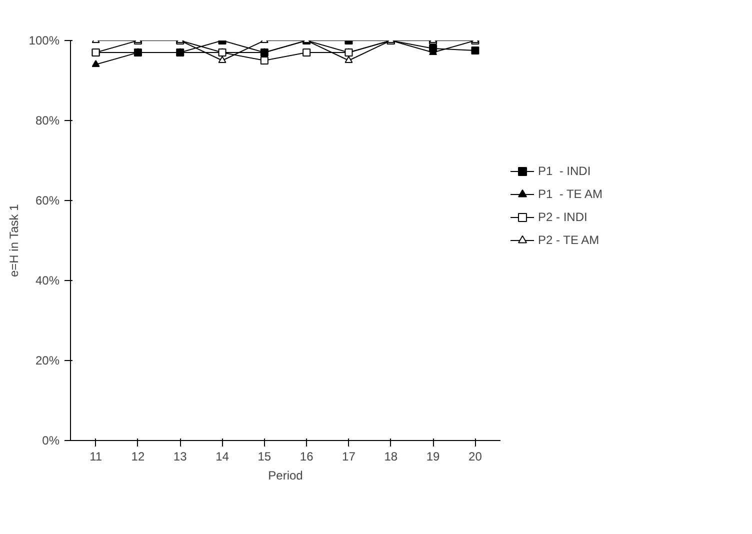 This screenshot has width=752, height=534. Describe the element at coordinates (265, 457) in the screenshot. I see `x-tick-label: 15` at that location.